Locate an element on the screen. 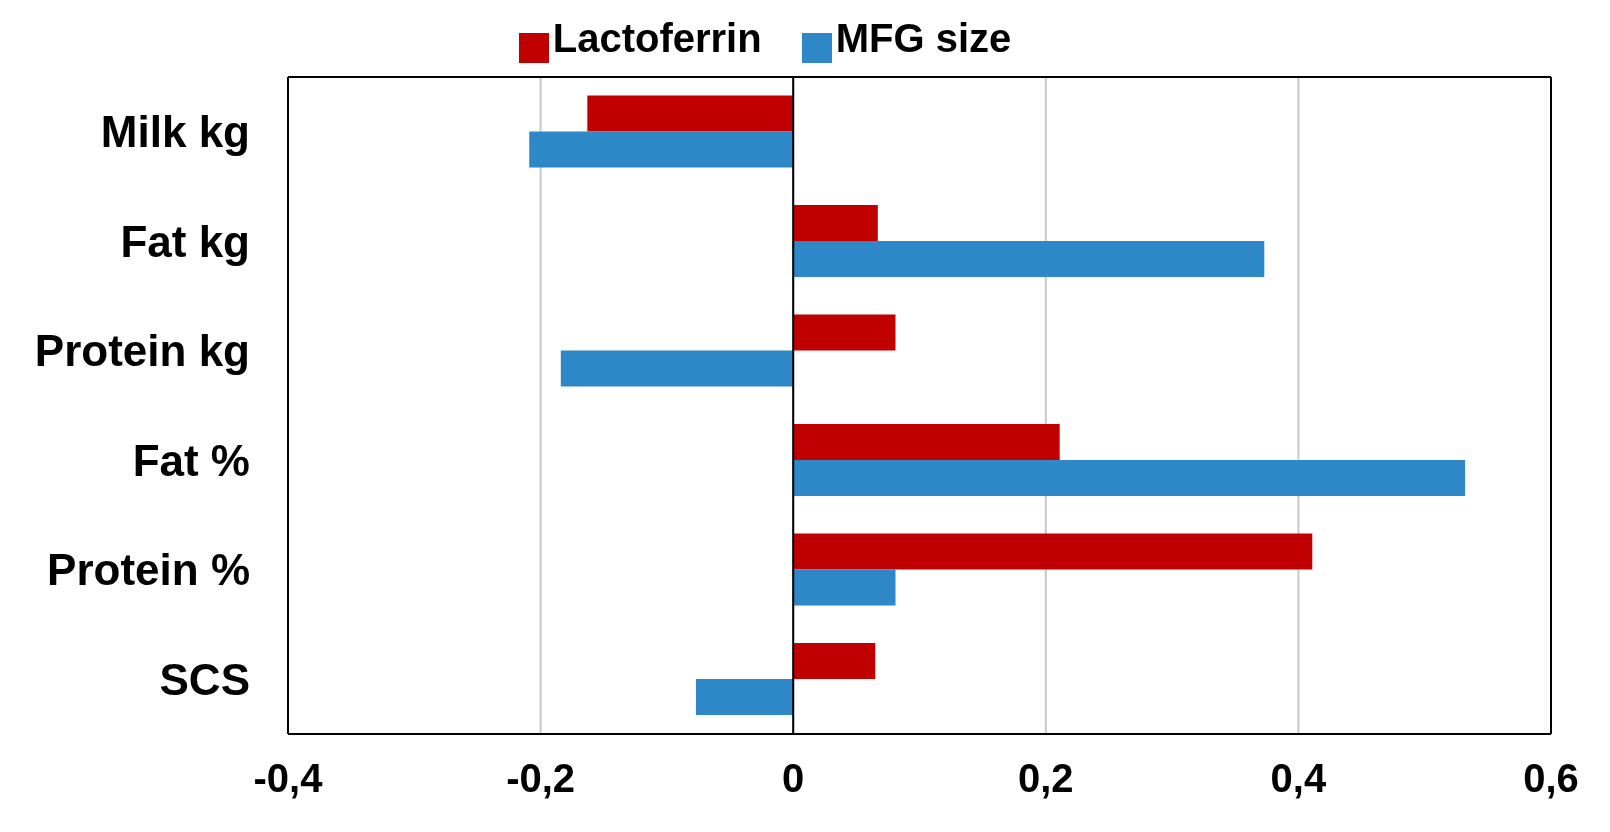  x-tick-label: 0,6 is located at coordinates (1551, 778).